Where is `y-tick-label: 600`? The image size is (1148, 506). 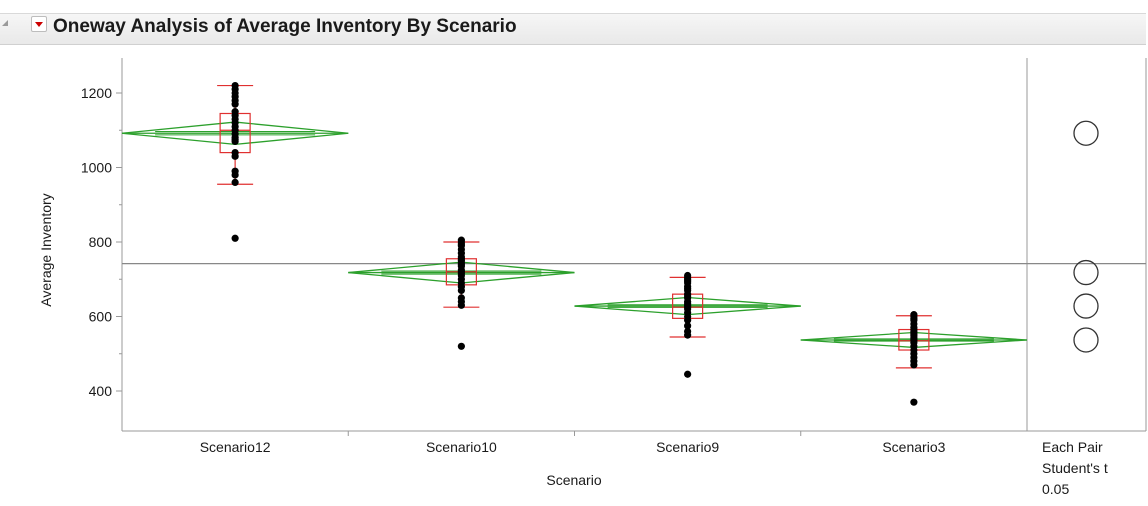
y-tick-label: 600 is located at coordinates (101, 317).